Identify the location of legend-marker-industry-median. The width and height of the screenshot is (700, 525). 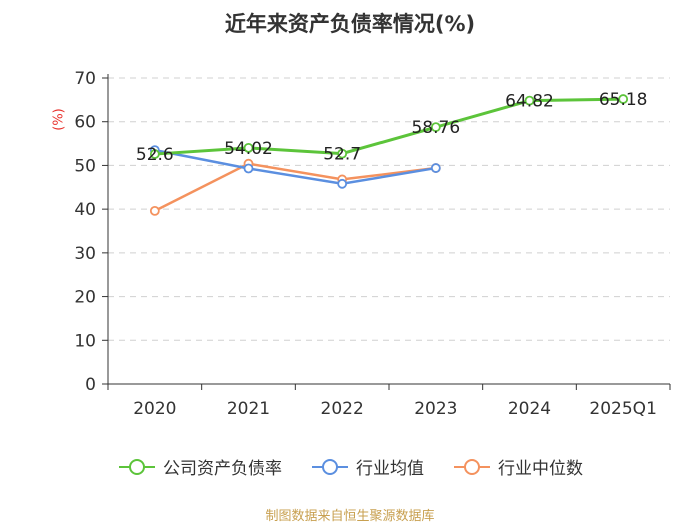
(472, 466).